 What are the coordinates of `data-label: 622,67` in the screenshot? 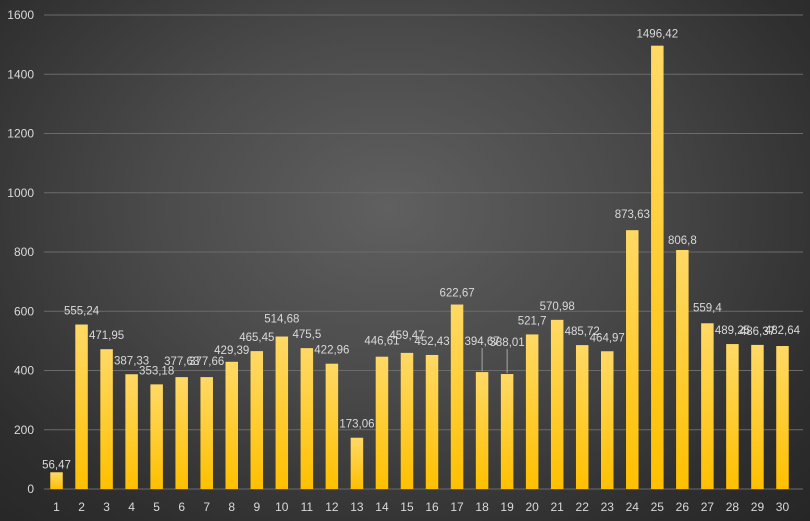 It's located at (456, 294).